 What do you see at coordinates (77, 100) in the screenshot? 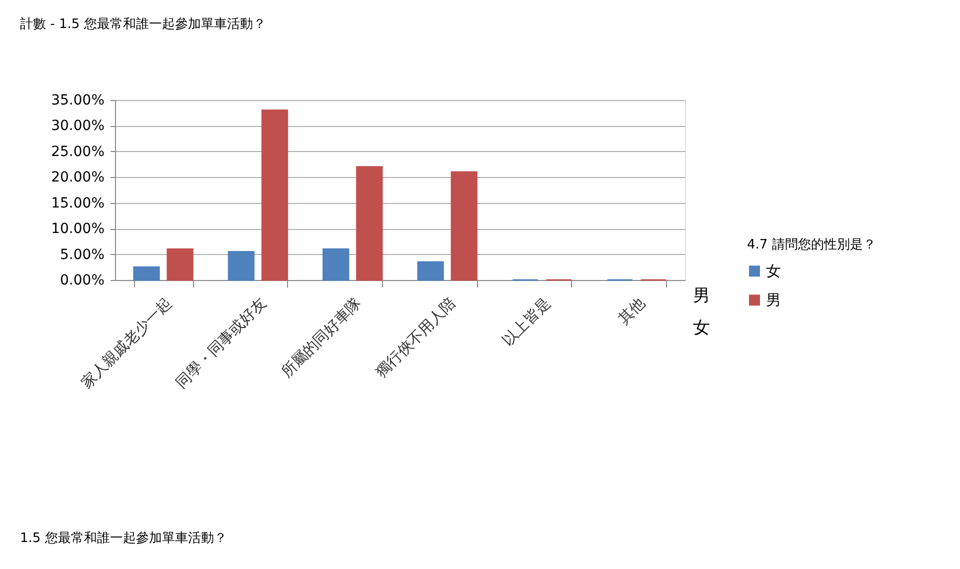
I see `y-tick-label: 35.00%` at bounding box center [77, 100].